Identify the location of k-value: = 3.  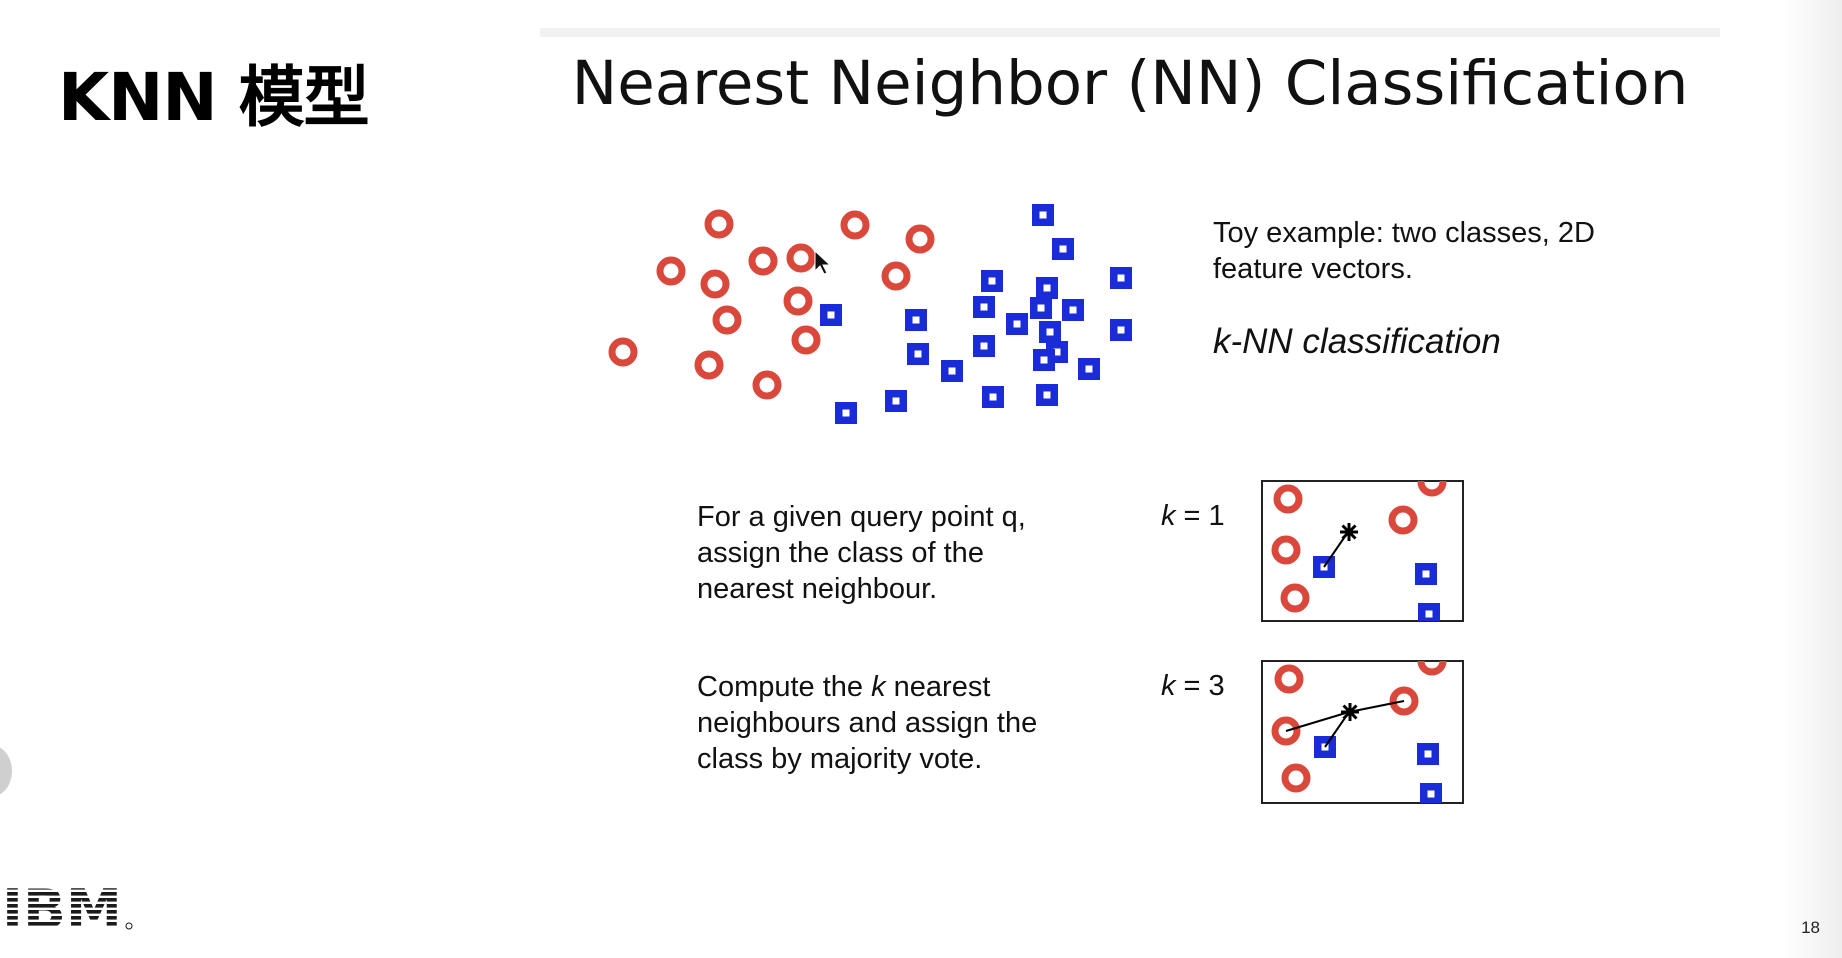
(1200, 686).